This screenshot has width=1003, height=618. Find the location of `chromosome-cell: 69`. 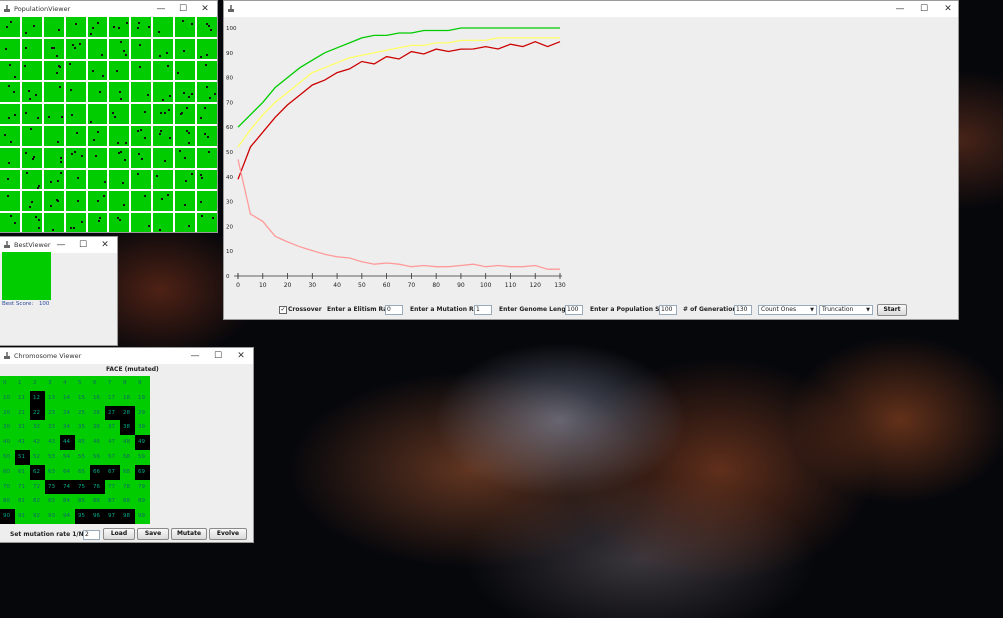

chromosome-cell: 69 is located at coordinates (142, 472).